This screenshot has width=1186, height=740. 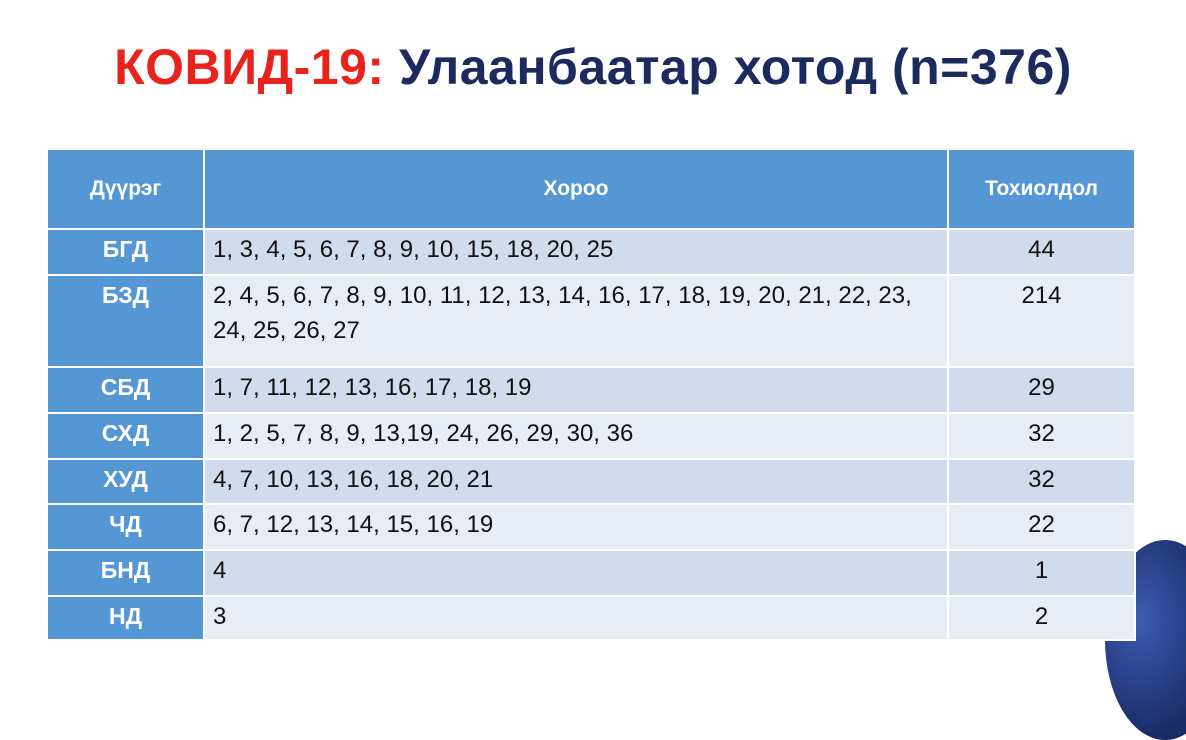 I want to click on khoroo-cell: 1, 7, 11, 12, 13, 16, 17, 18, 19, so click(x=576, y=390).